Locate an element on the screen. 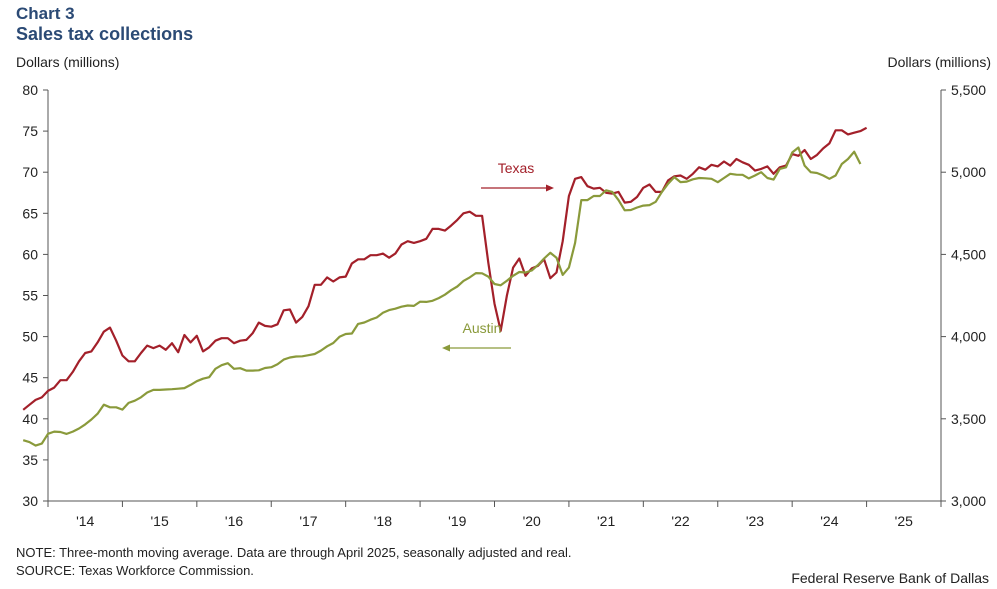  left-y-tick-label: 60 is located at coordinates (30, 254).